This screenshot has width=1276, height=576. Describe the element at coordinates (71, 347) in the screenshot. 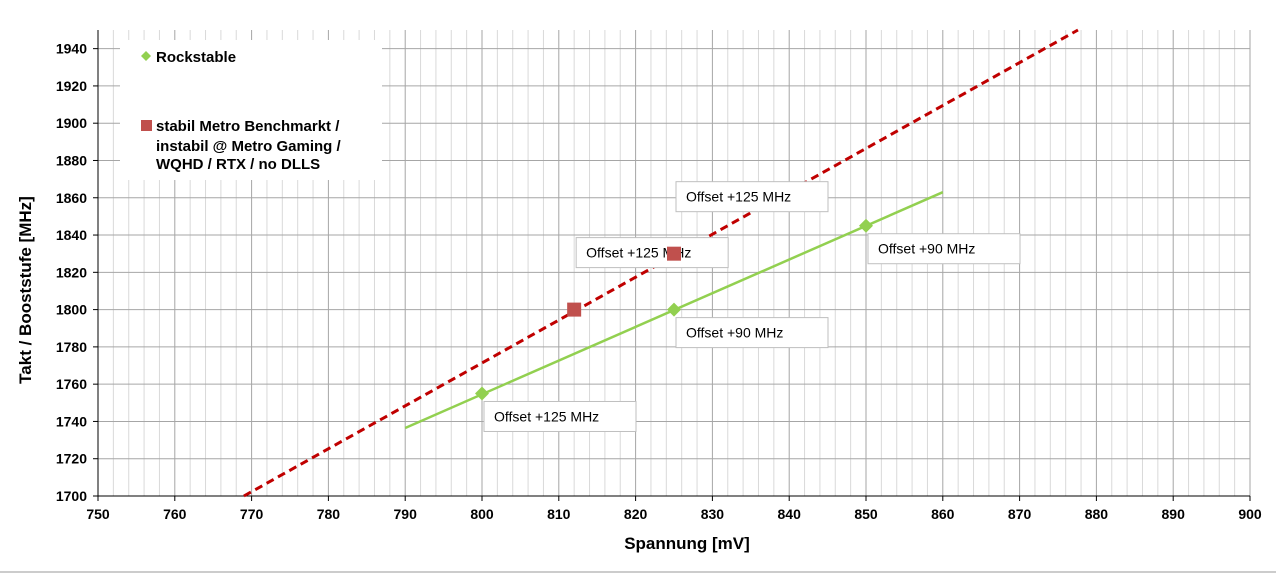

I see `y-tick-label: 1780` at that location.